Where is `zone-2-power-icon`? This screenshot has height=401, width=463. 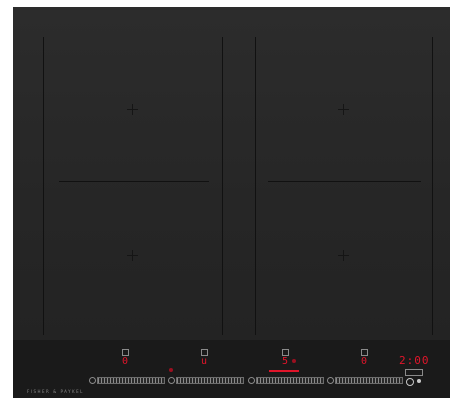
zone-2-power-icon is located at coordinates (171, 380).